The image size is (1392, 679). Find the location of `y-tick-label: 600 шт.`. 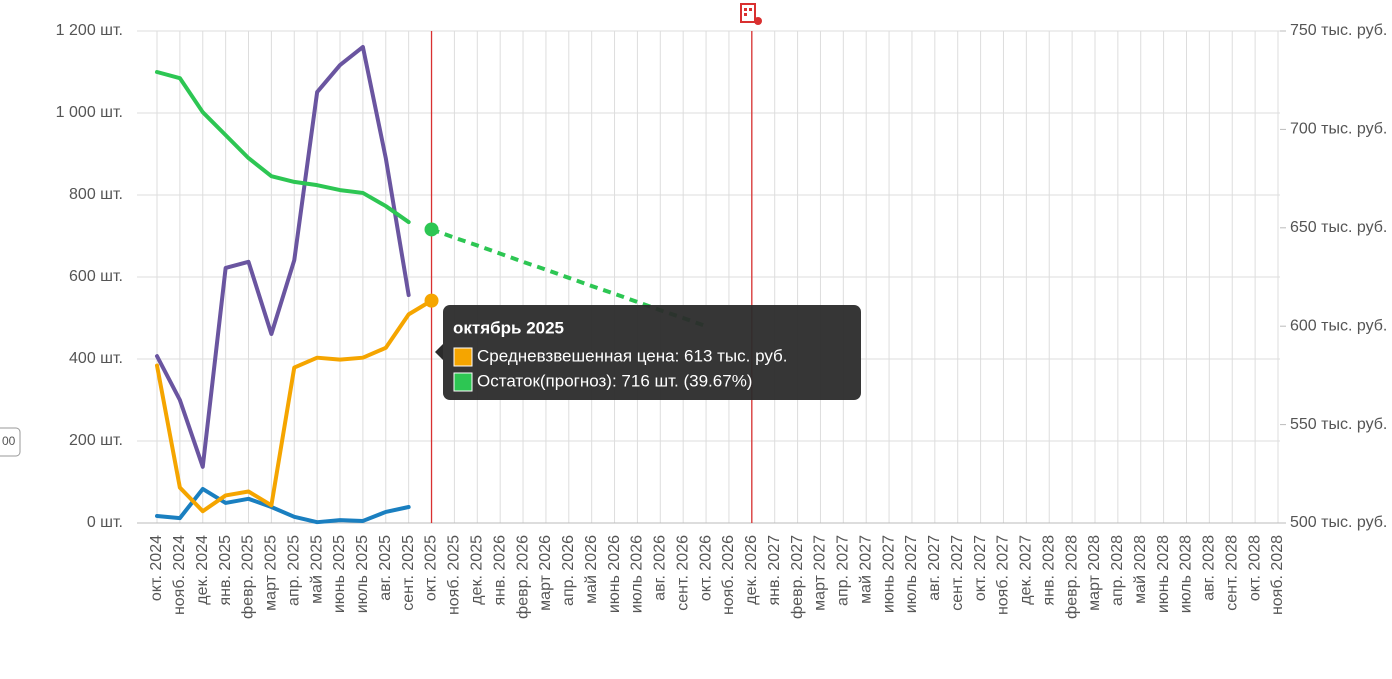

y-tick-label: 600 шт. is located at coordinates (96, 276).